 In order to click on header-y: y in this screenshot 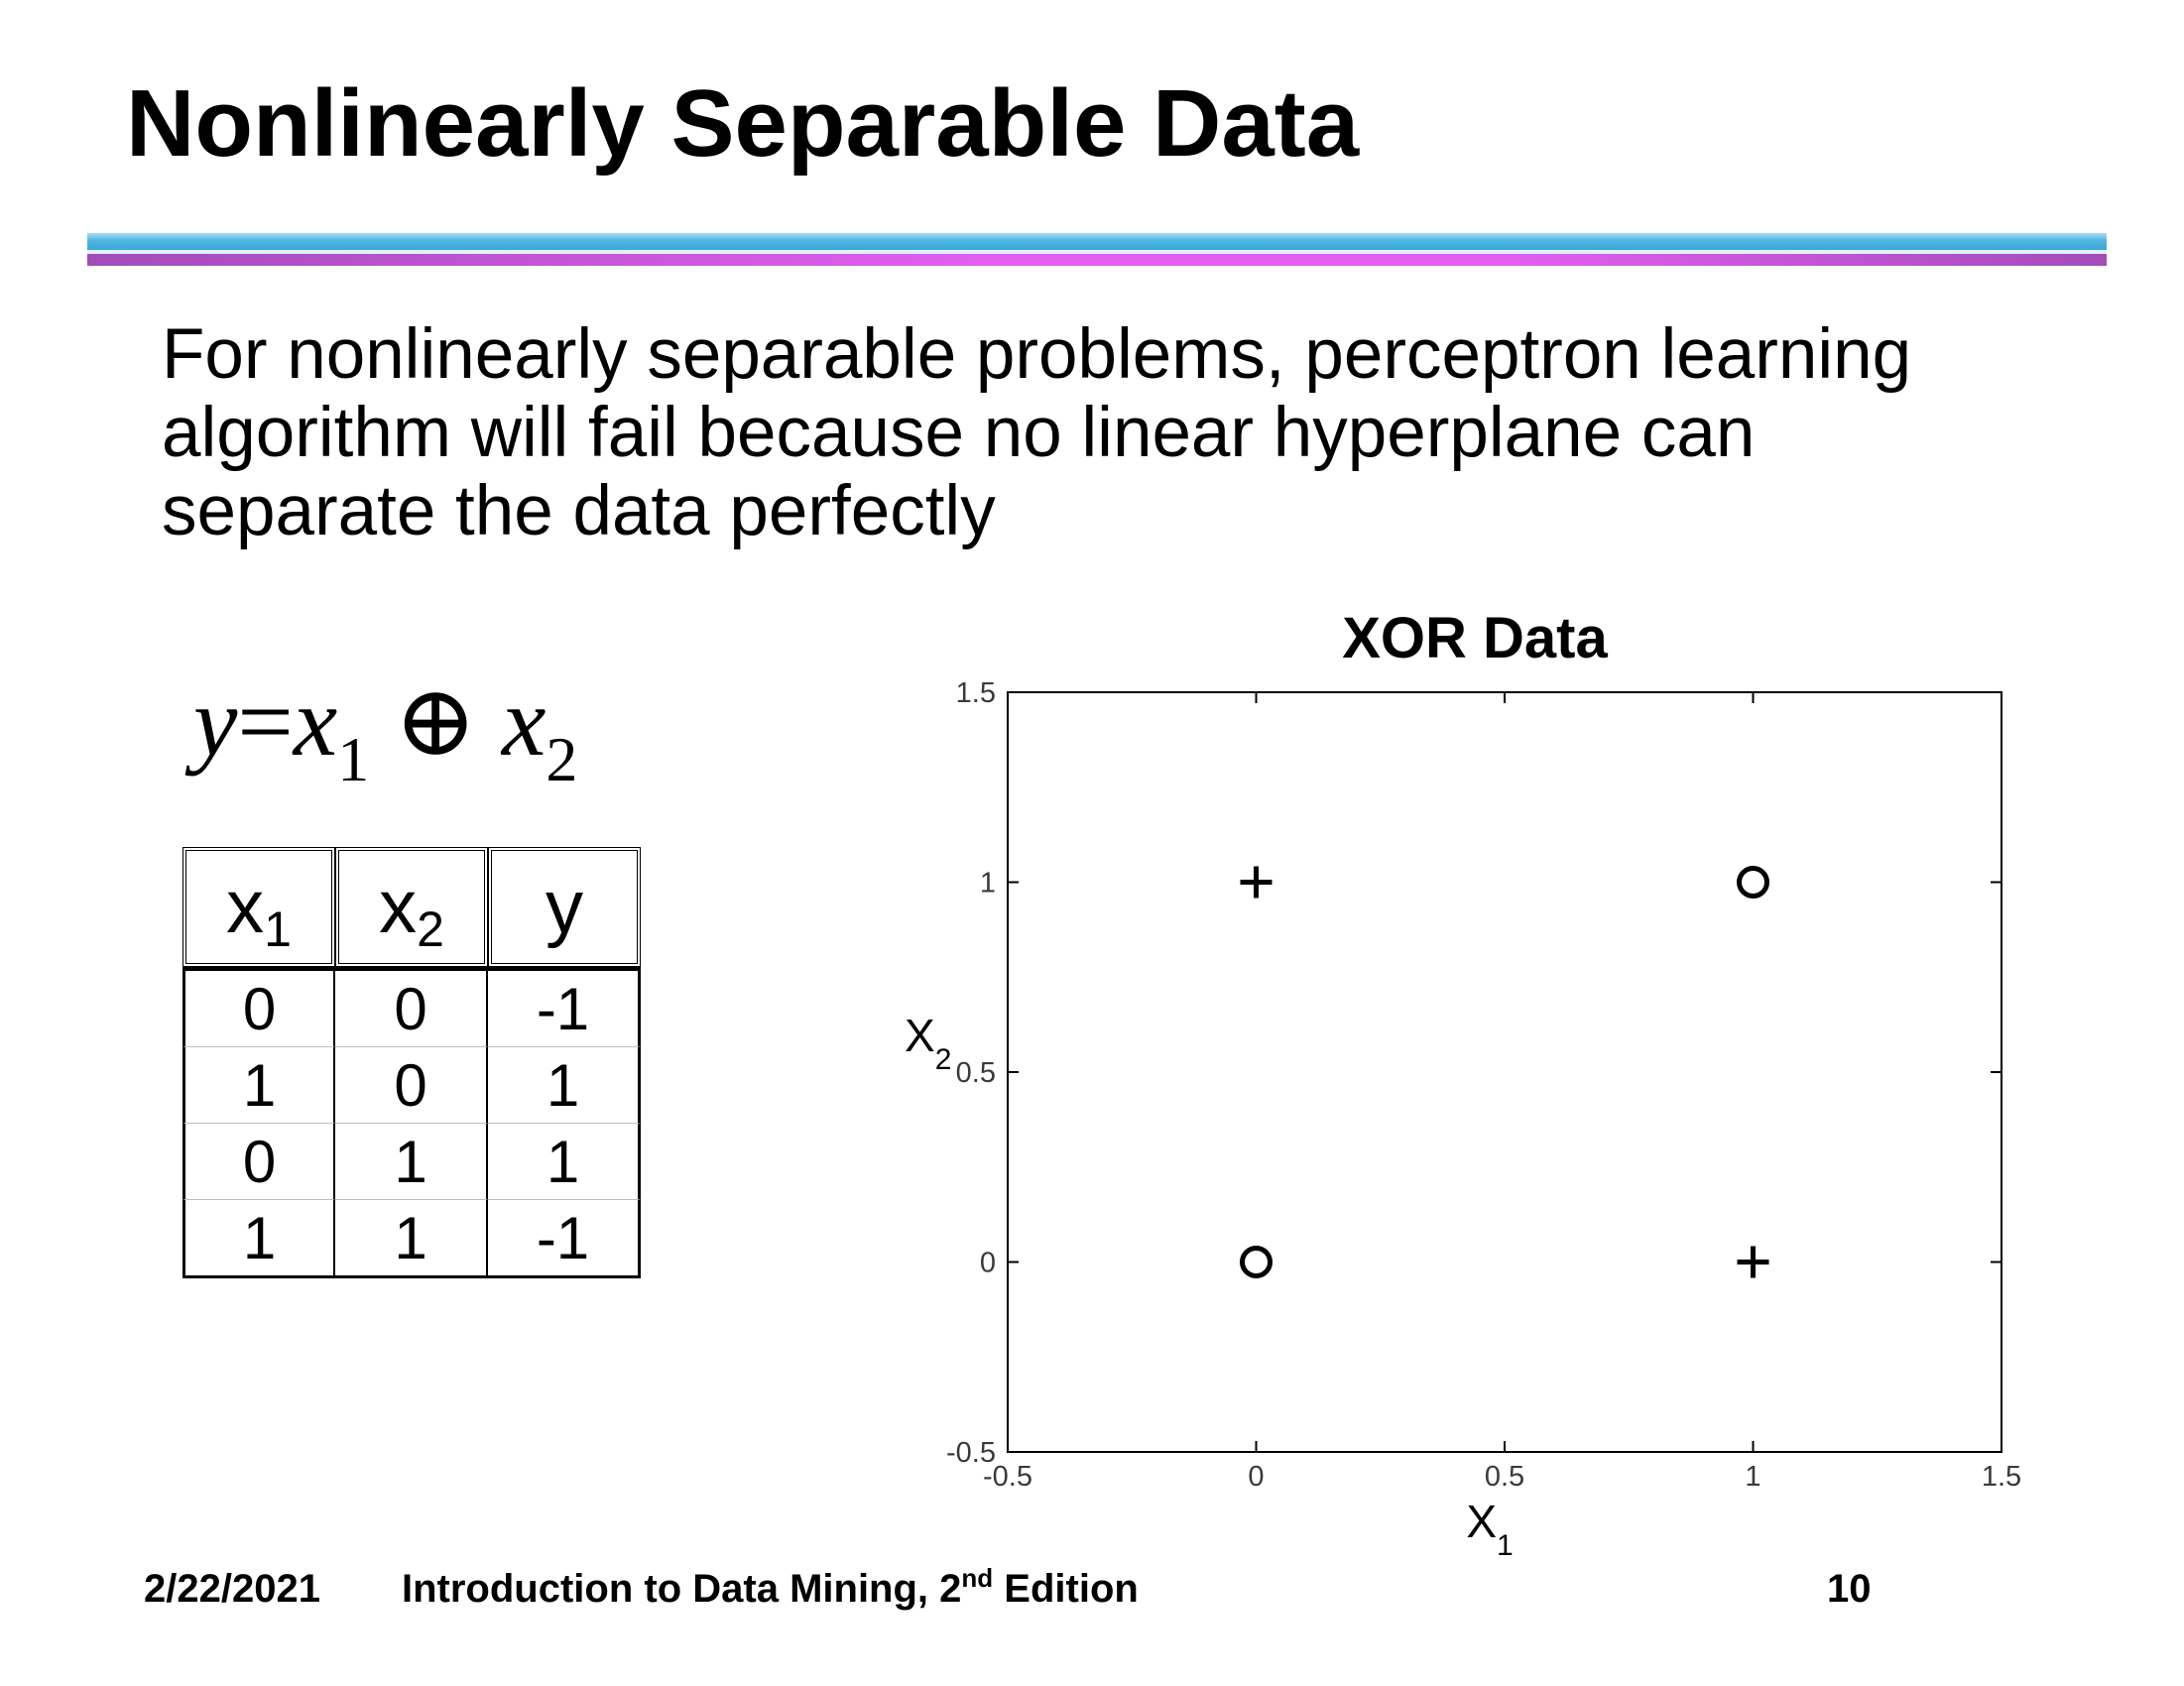, I will do `click(564, 907)`.